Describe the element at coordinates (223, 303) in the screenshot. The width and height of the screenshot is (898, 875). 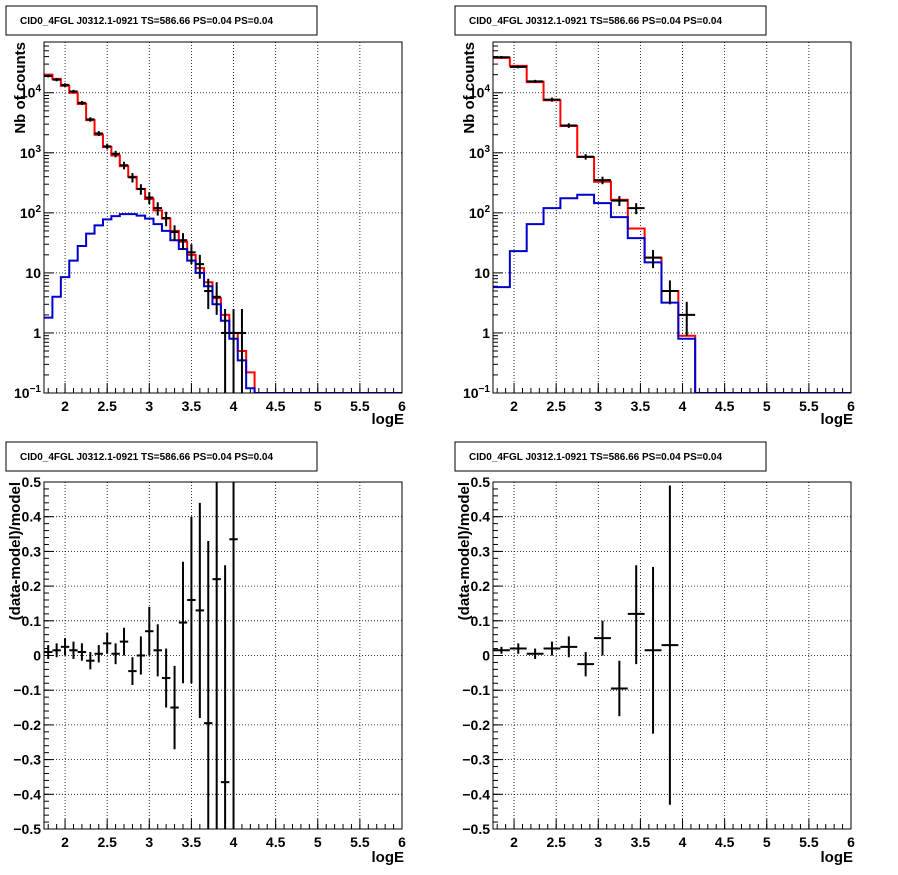
I see `source-model-line` at that location.